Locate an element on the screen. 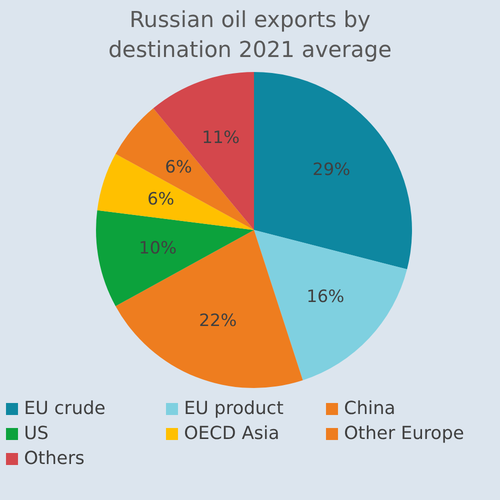 The image size is (500, 500). data-label: 22% is located at coordinates (218, 321).